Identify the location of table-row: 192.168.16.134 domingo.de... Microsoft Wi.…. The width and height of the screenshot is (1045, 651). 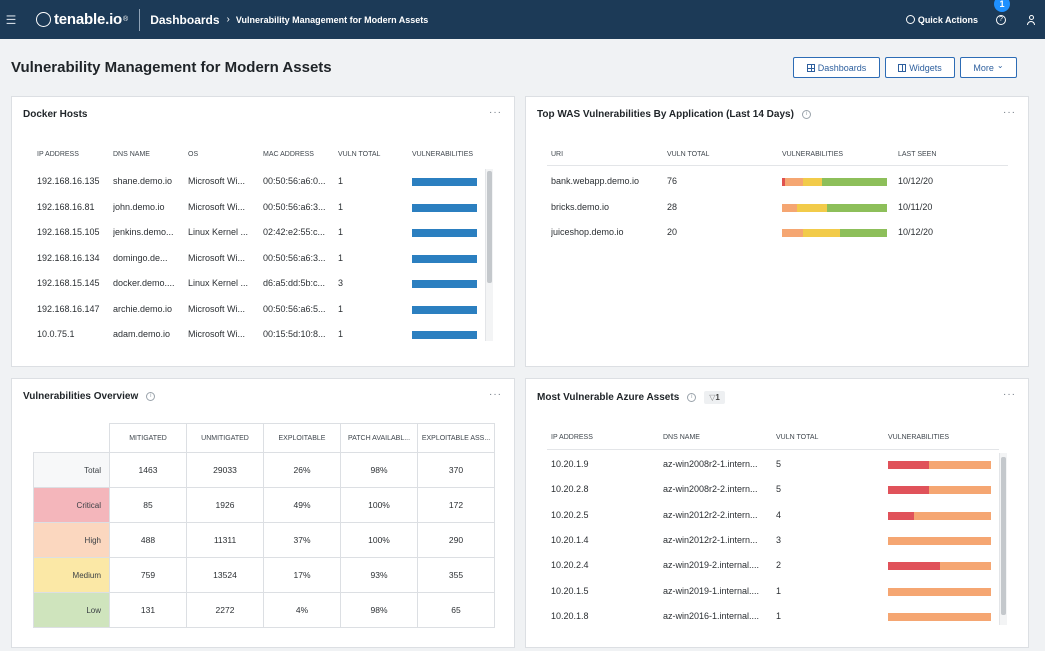
(263, 258).